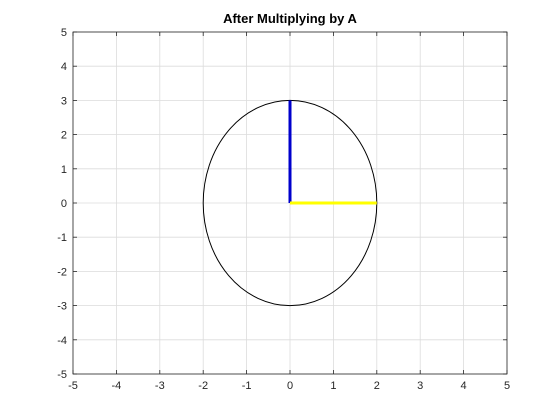  Describe the element at coordinates (117, 386) in the screenshot. I see `x-tick-label: -4` at that location.